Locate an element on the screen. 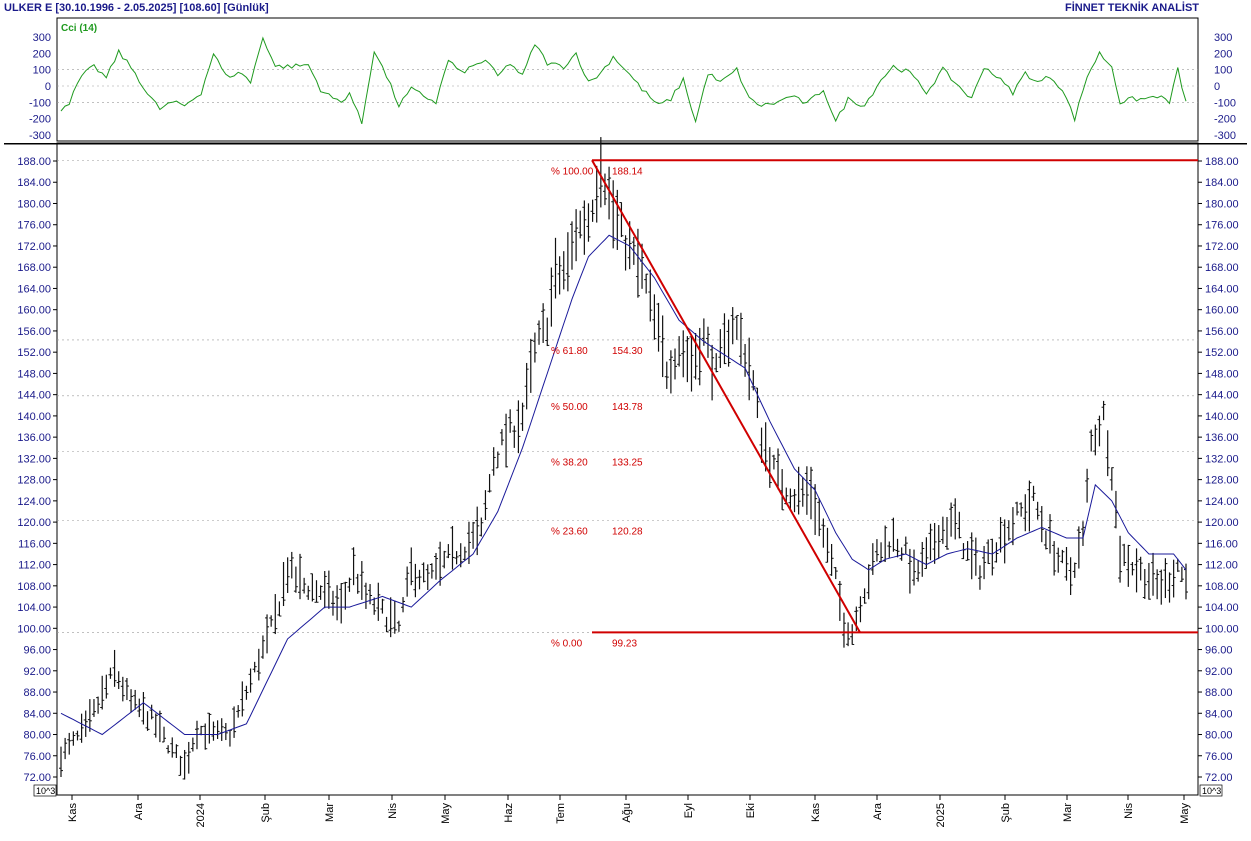 This screenshot has height=841, width=1251. fib-level-value: 154.30 is located at coordinates (627, 351).